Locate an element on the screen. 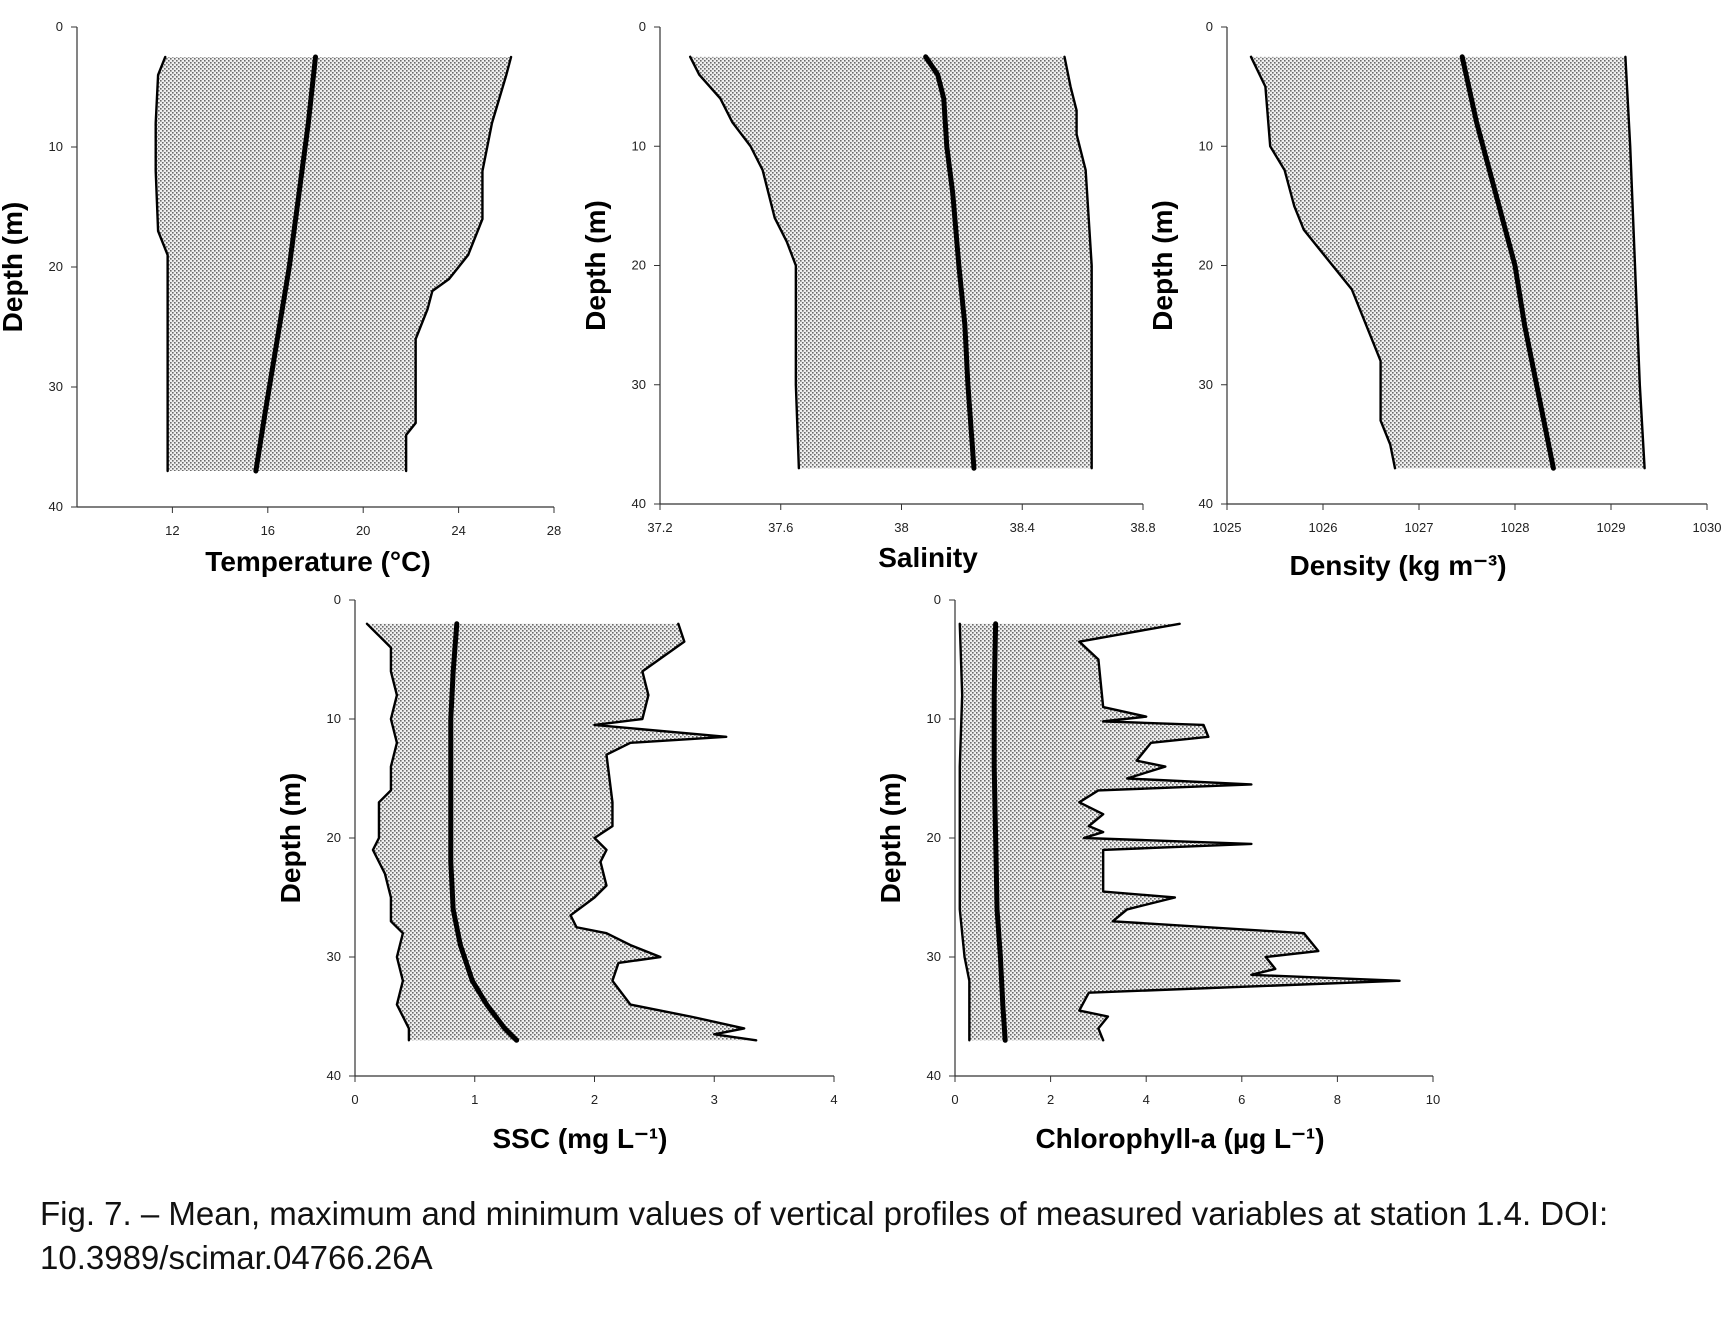  x-tick-label: 16 is located at coordinates (268, 530).